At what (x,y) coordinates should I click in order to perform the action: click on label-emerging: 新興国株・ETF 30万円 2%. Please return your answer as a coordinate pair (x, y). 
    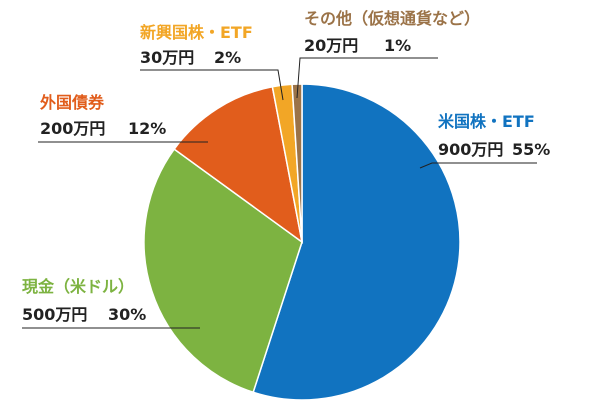
    Looking at the image, I should click on (196, 45).